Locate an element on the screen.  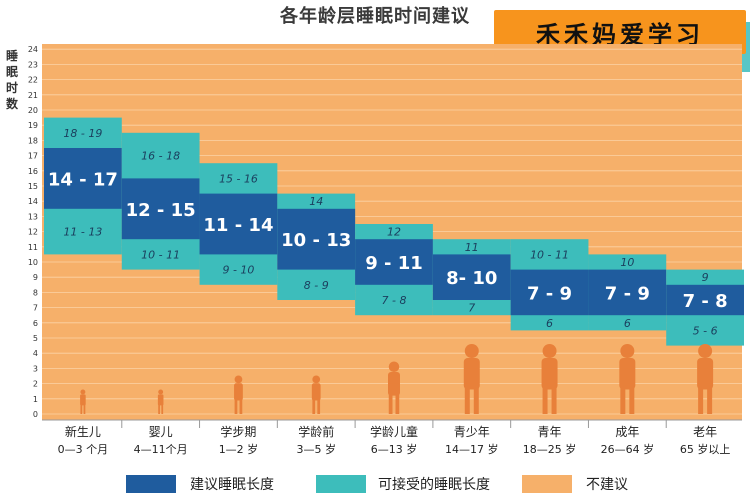
x-group-name: 婴儿 is located at coordinates (161, 432).